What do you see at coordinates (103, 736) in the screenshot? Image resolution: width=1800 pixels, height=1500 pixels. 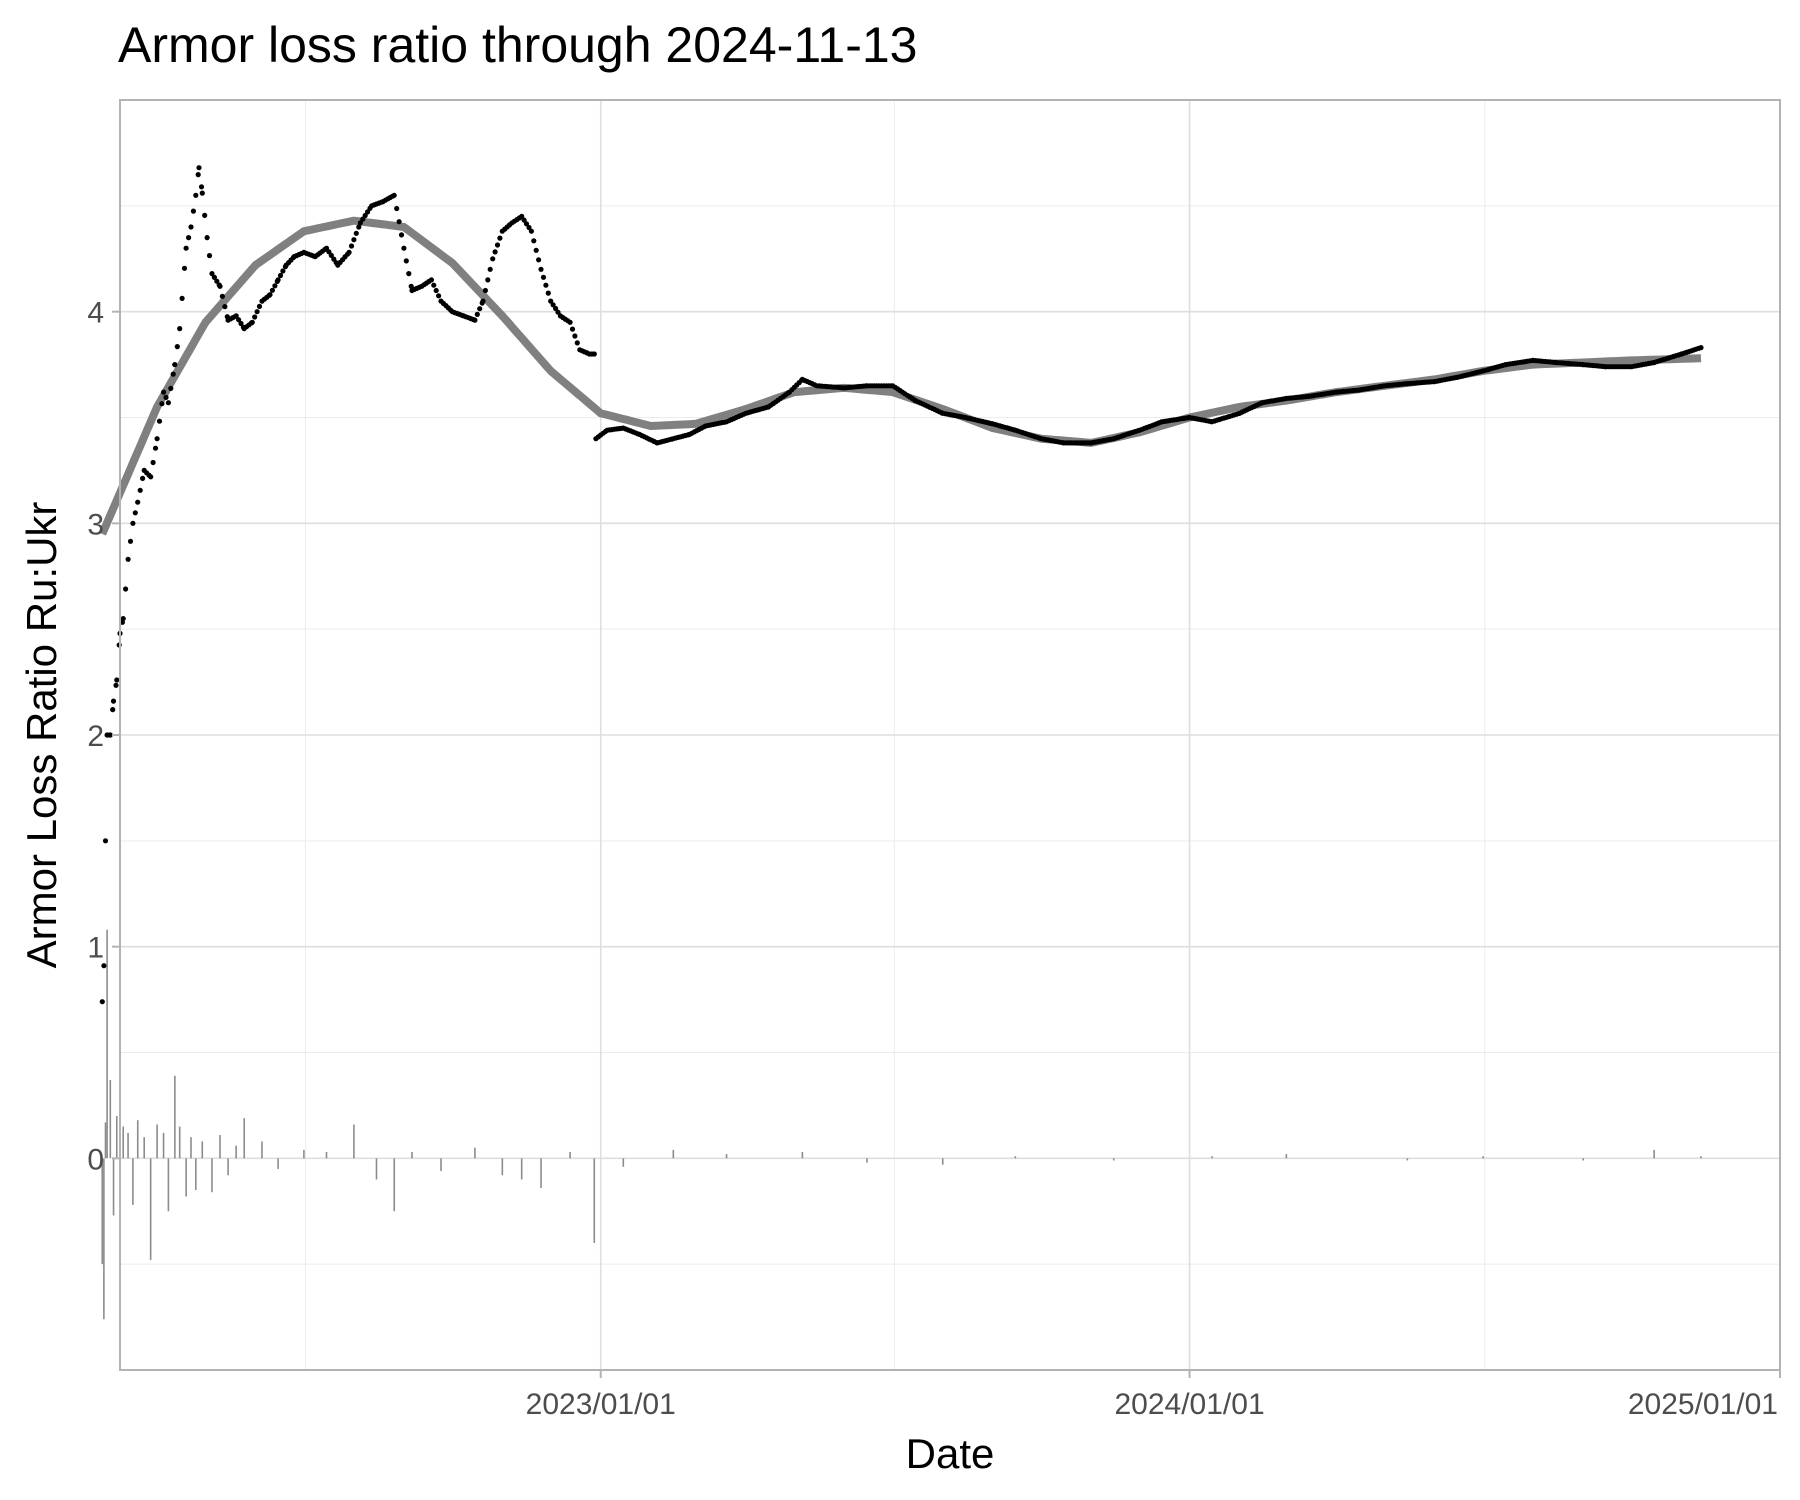 I see `y-axis-ticks: 0 1 2 3 4` at bounding box center [103, 736].